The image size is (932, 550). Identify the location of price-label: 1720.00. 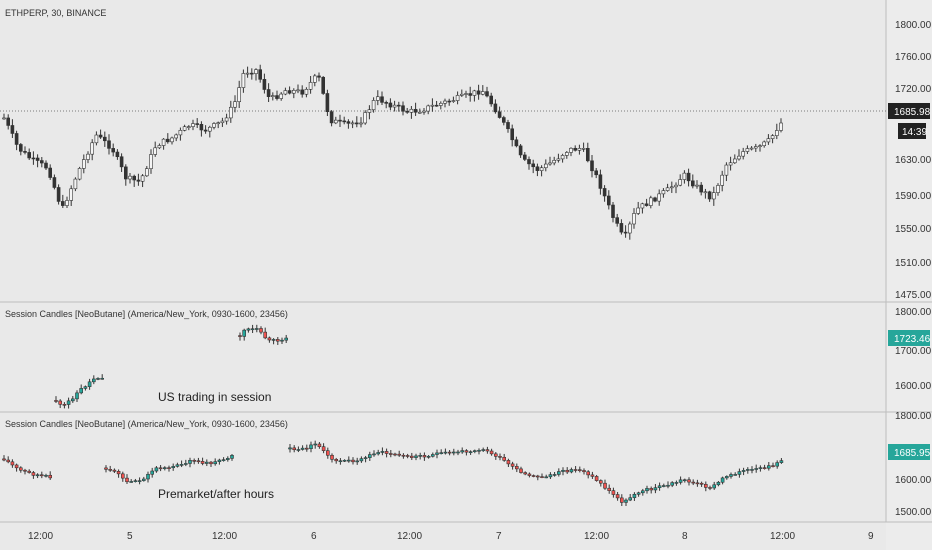
(913, 89).